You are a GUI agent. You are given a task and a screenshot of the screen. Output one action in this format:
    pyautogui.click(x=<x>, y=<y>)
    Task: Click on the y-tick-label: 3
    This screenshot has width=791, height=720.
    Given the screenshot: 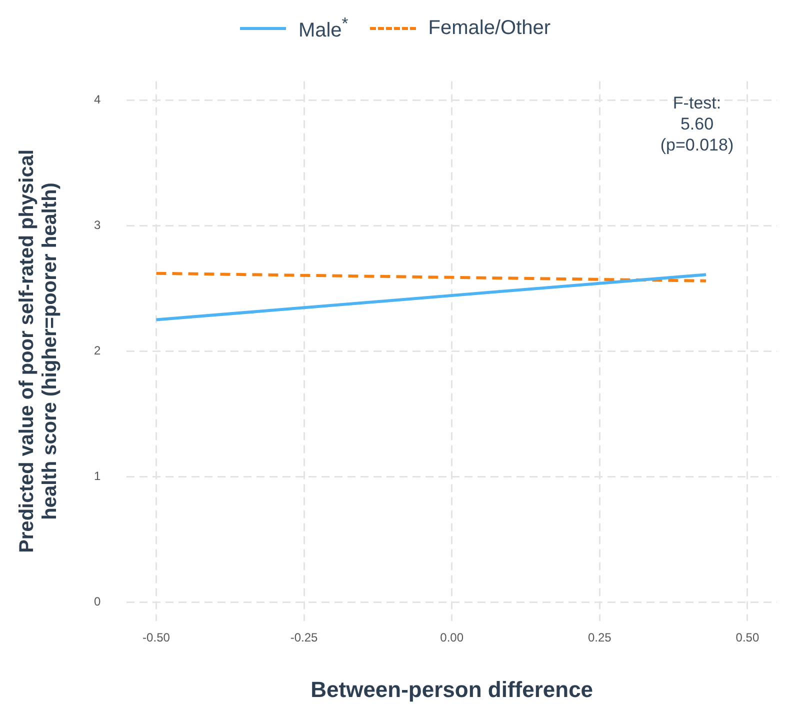 What is the action you would take?
    pyautogui.click(x=97, y=225)
    